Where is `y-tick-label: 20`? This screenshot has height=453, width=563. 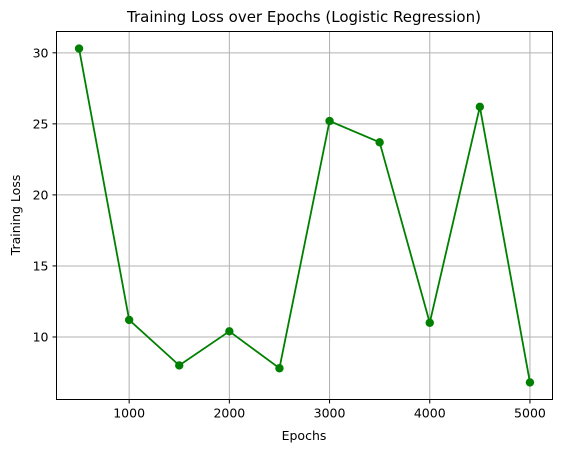 y-tick-label: 20 is located at coordinates (41, 194).